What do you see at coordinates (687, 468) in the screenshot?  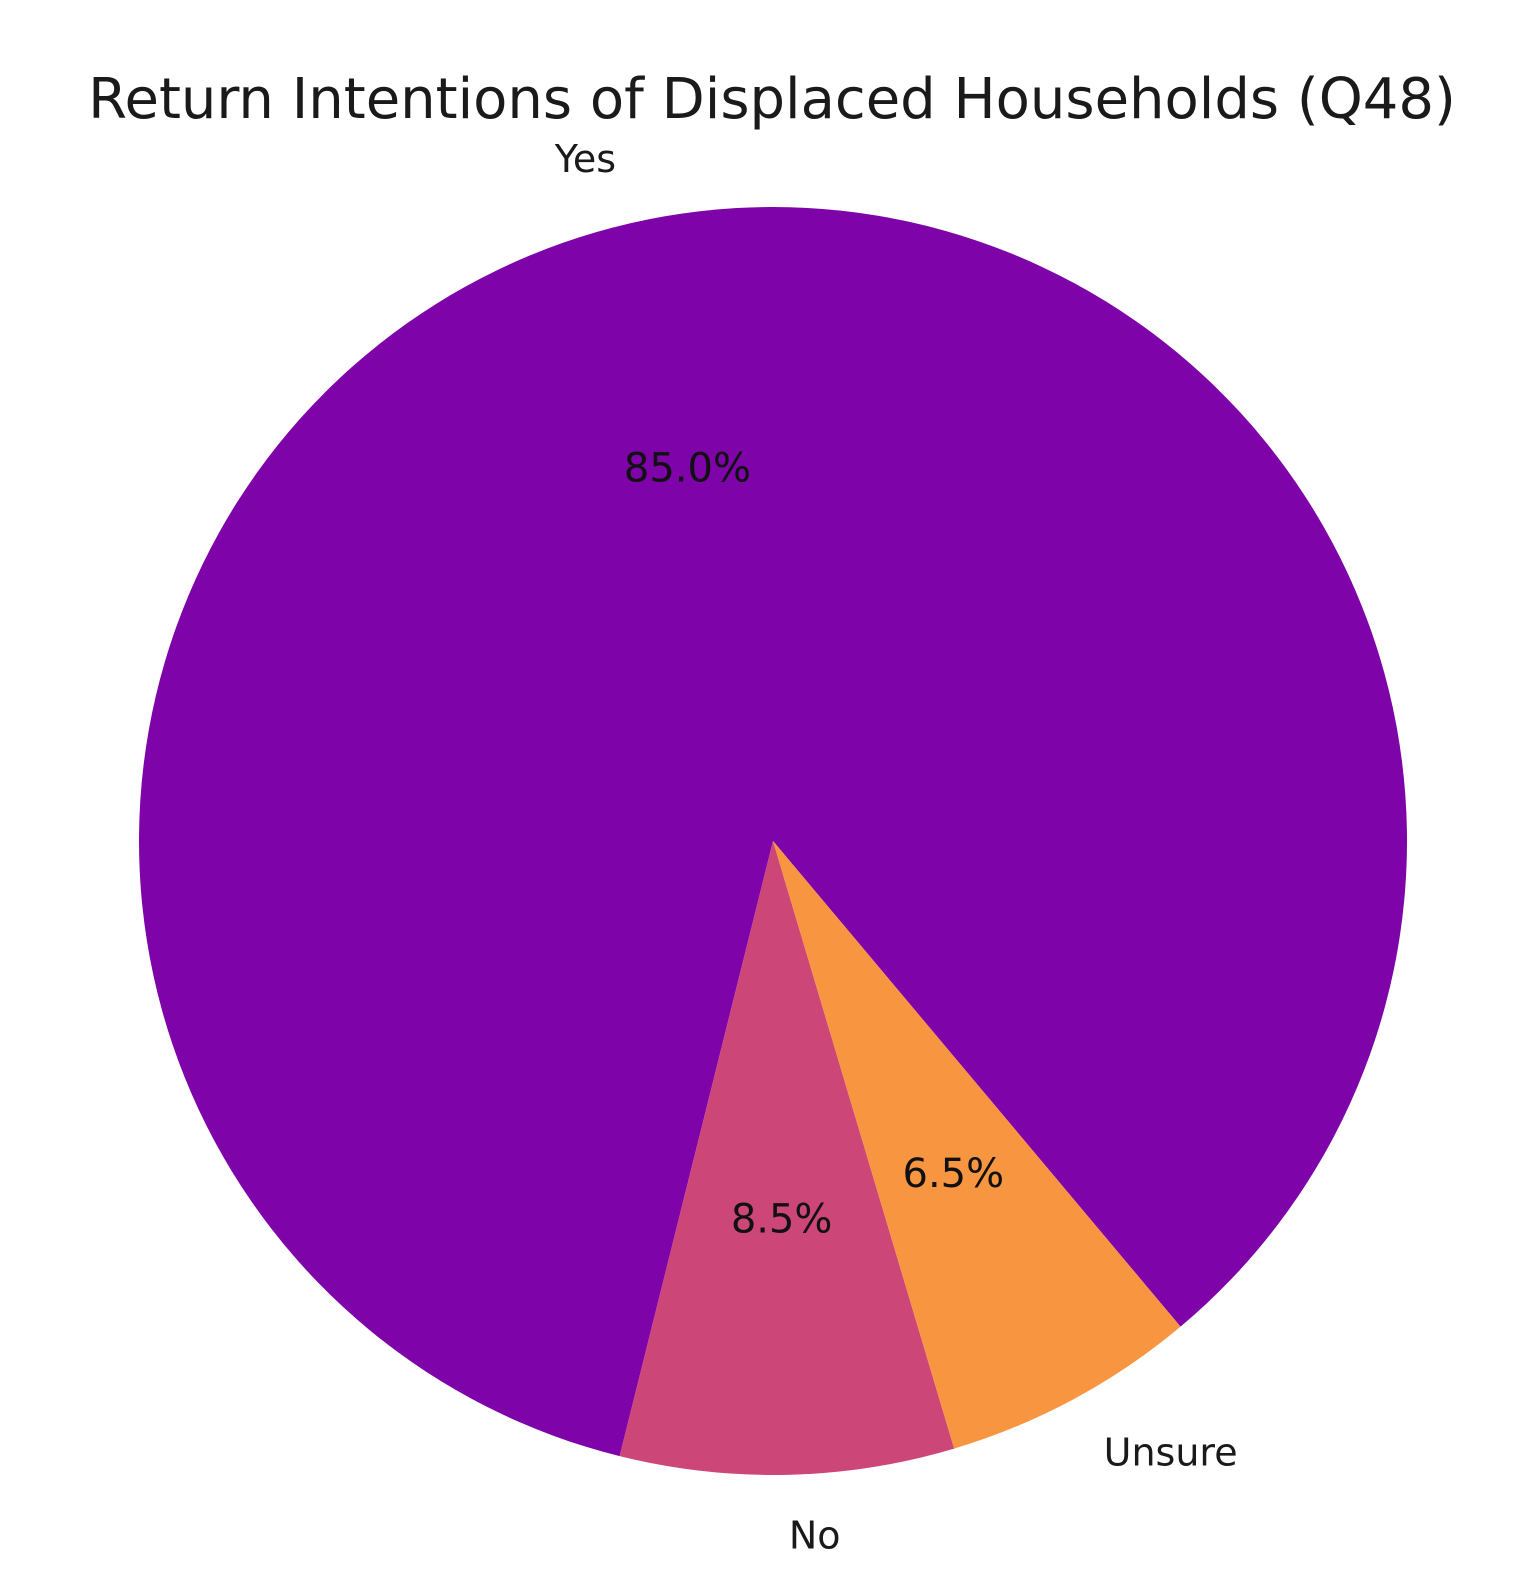 I see `percent-label-yes: 85.0%` at bounding box center [687, 468].